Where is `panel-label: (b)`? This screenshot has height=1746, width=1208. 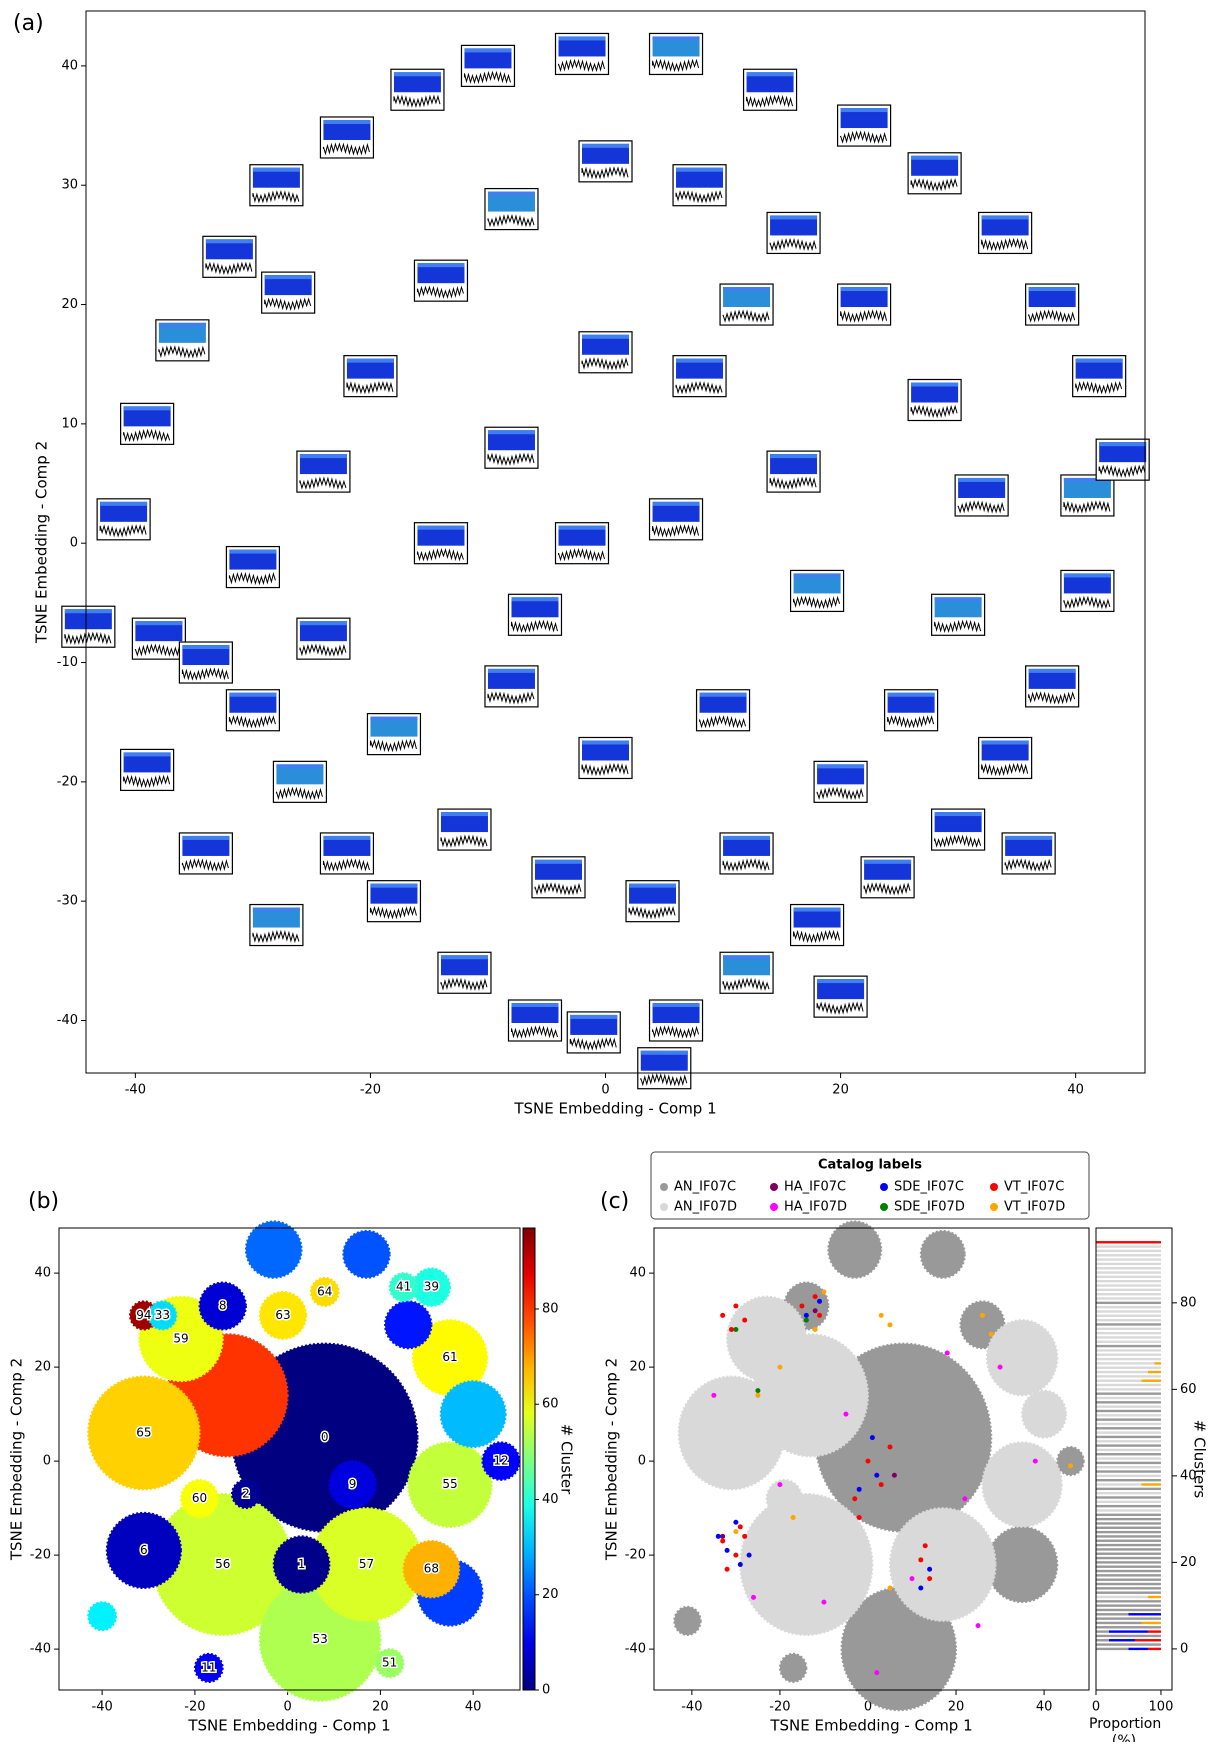 panel-label: (b) is located at coordinates (43, 1201).